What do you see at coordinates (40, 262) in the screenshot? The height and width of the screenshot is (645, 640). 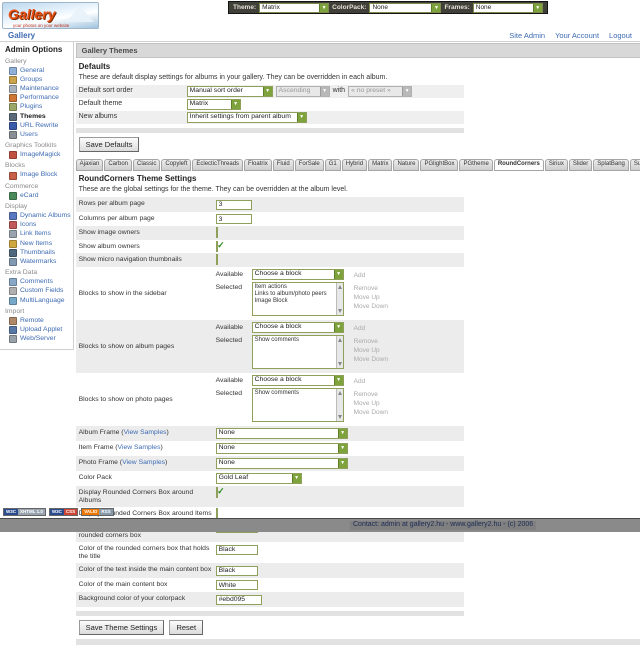 I see `sidebar-item-watermarks: Watermarks` at bounding box center [40, 262].